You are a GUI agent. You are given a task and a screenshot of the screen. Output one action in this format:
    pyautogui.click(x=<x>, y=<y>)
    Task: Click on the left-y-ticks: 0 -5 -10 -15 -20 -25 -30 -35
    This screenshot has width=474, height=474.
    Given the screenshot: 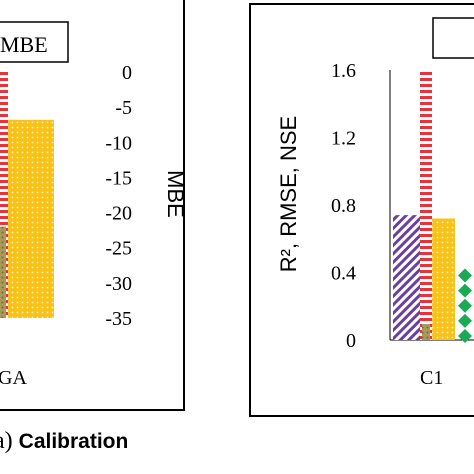 What is the action you would take?
    pyautogui.click(x=118, y=196)
    